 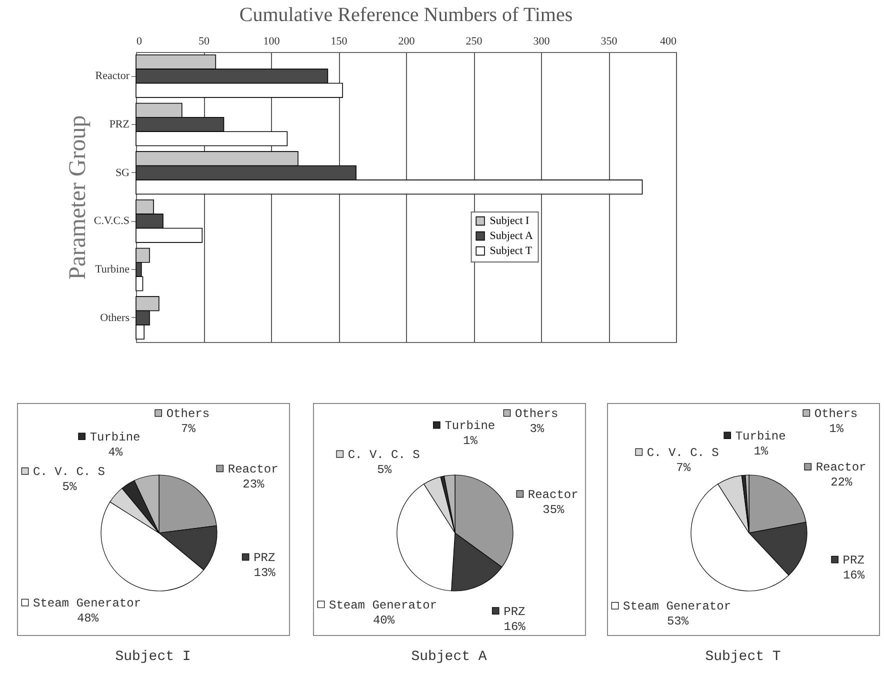 I want to click on data-label: 53%, so click(x=678, y=621).